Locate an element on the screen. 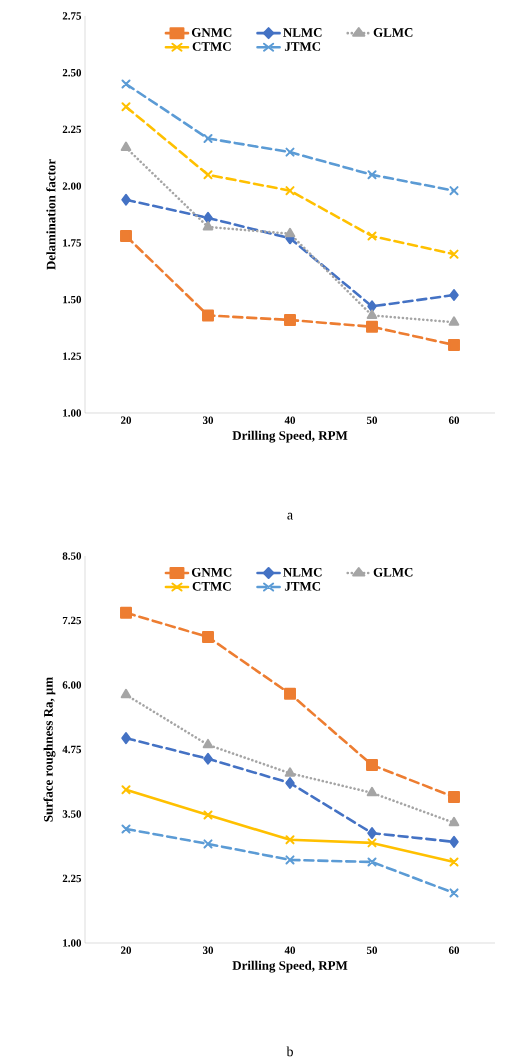  y-tick-label: 1.75 is located at coordinates (72, 243).